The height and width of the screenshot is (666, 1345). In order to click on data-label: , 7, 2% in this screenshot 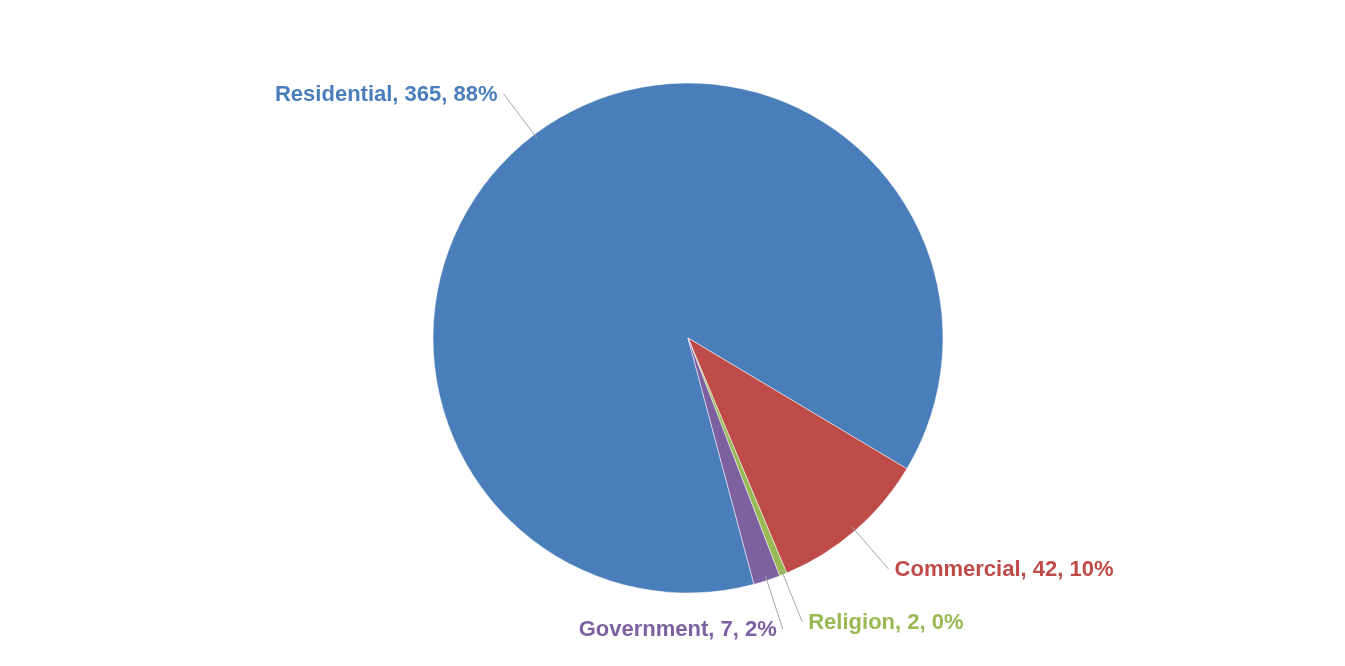, I will do `click(742, 628)`.